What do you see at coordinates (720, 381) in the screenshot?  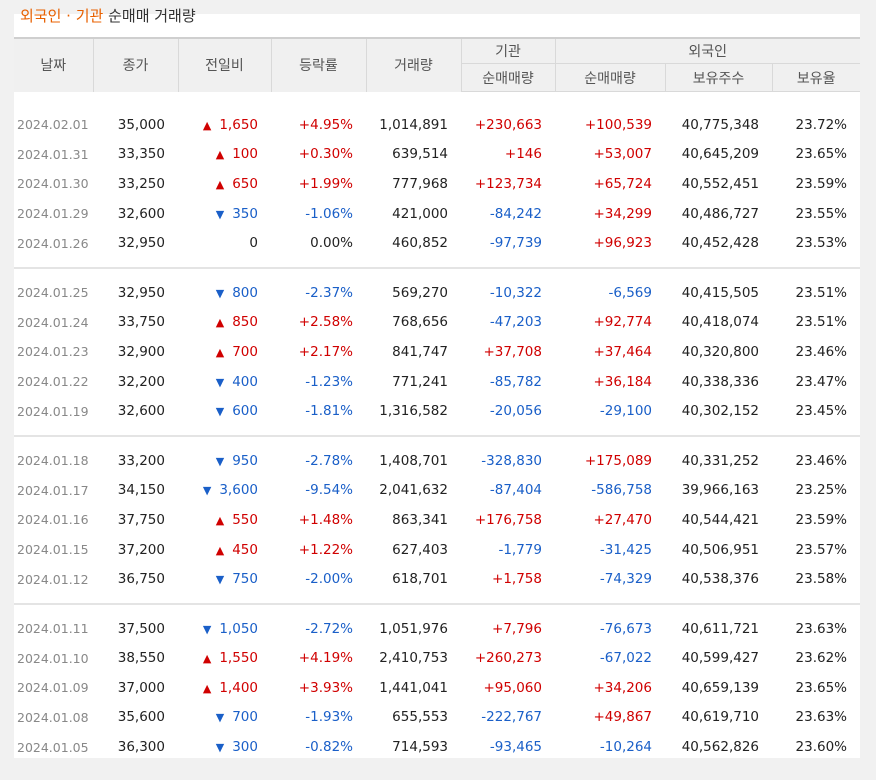 I see `cell-foreign-holdings: 40,338,336` at bounding box center [720, 381].